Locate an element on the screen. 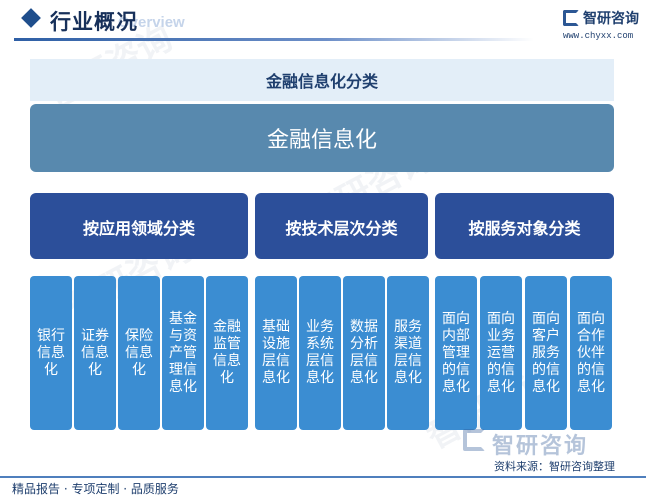  leaf-node: 服务渠道层信息化 is located at coordinates (408, 353).